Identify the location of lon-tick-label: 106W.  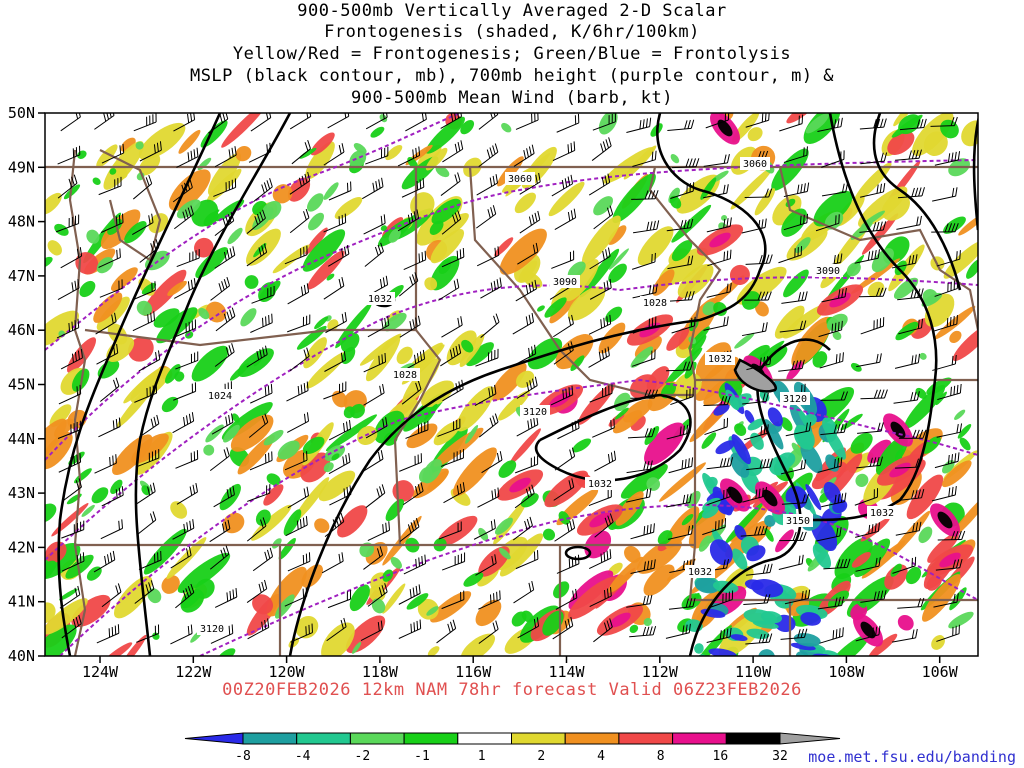
(940, 672).